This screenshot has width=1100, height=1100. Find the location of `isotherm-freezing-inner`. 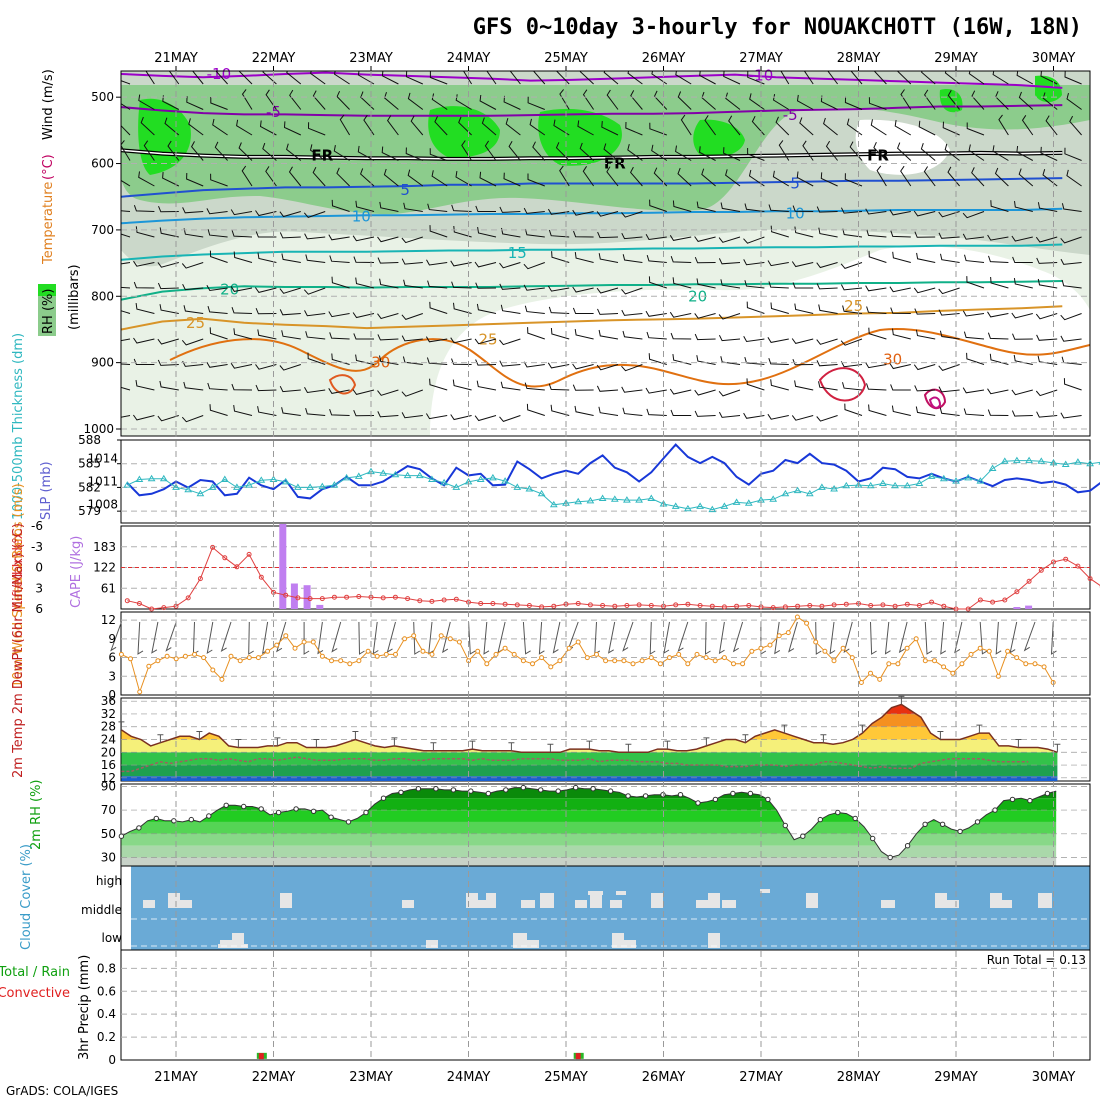

isotherm-freezing-inner is located at coordinates (592, 154).